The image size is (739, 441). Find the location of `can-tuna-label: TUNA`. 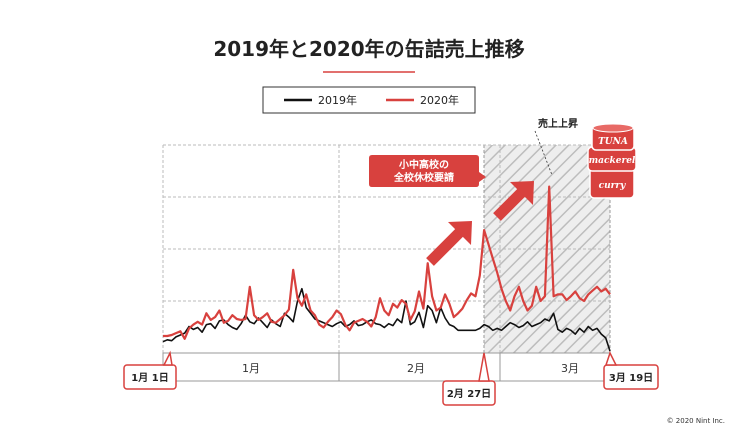

can-tuna-label: TUNA is located at coordinates (613, 142).